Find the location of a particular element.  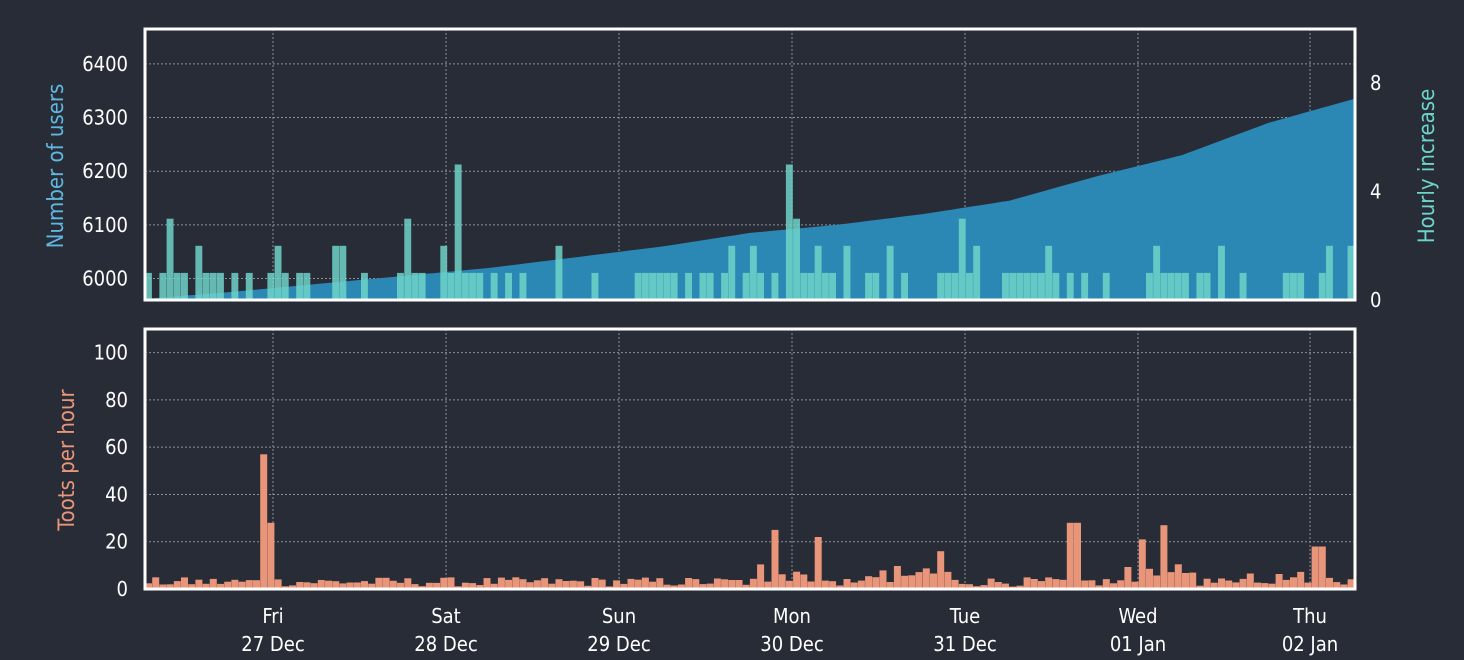

x-tick-weekday: Sun is located at coordinates (619, 616).